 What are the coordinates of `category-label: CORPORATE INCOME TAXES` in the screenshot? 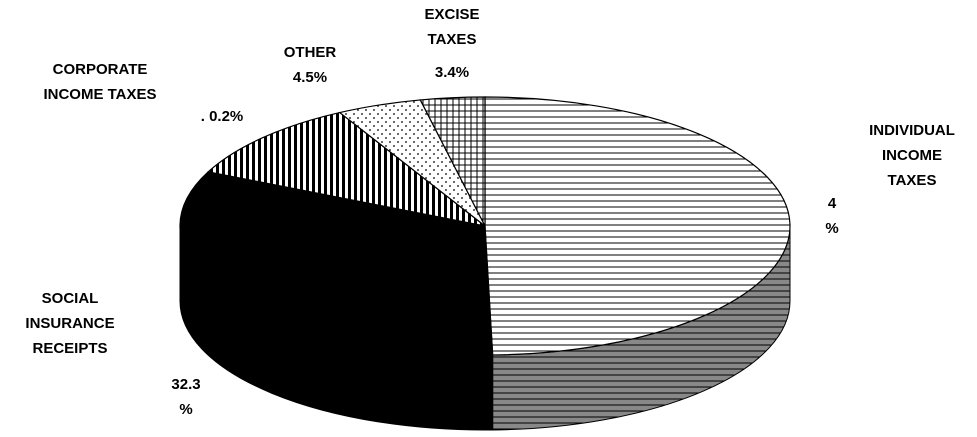 It's located at (100, 82).